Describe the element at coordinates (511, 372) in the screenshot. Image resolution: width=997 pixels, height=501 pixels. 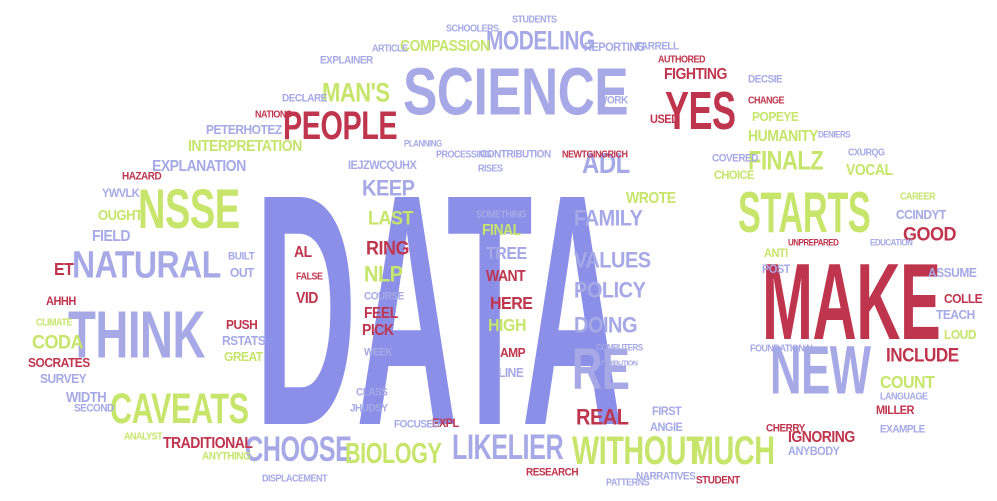
I see `word-line: LINE` at that location.